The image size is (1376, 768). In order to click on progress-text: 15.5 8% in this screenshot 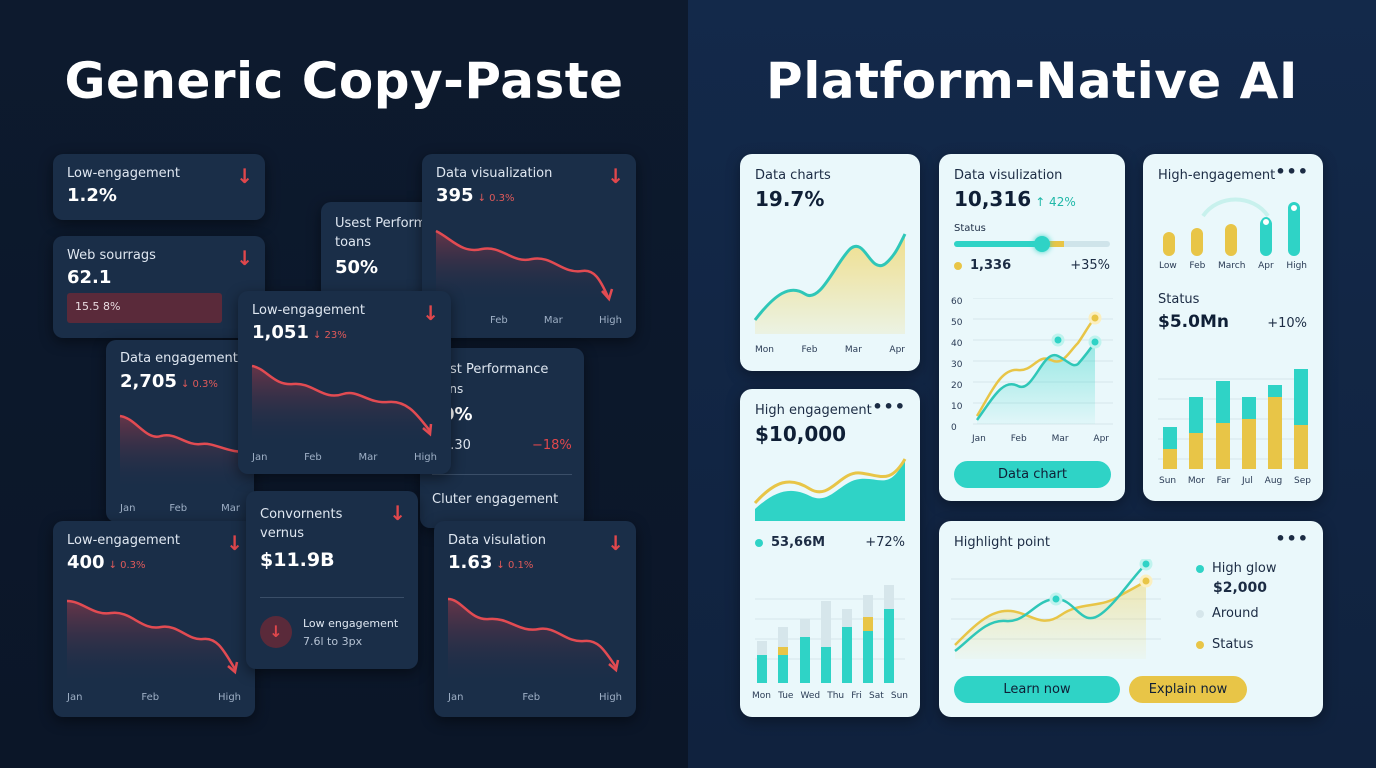, I will do `click(98, 306)`.